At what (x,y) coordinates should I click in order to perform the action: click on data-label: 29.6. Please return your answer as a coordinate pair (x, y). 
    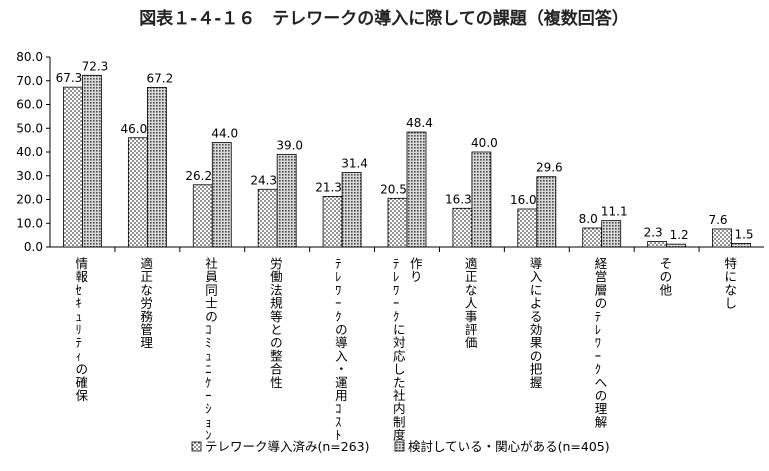
    Looking at the image, I should click on (549, 168).